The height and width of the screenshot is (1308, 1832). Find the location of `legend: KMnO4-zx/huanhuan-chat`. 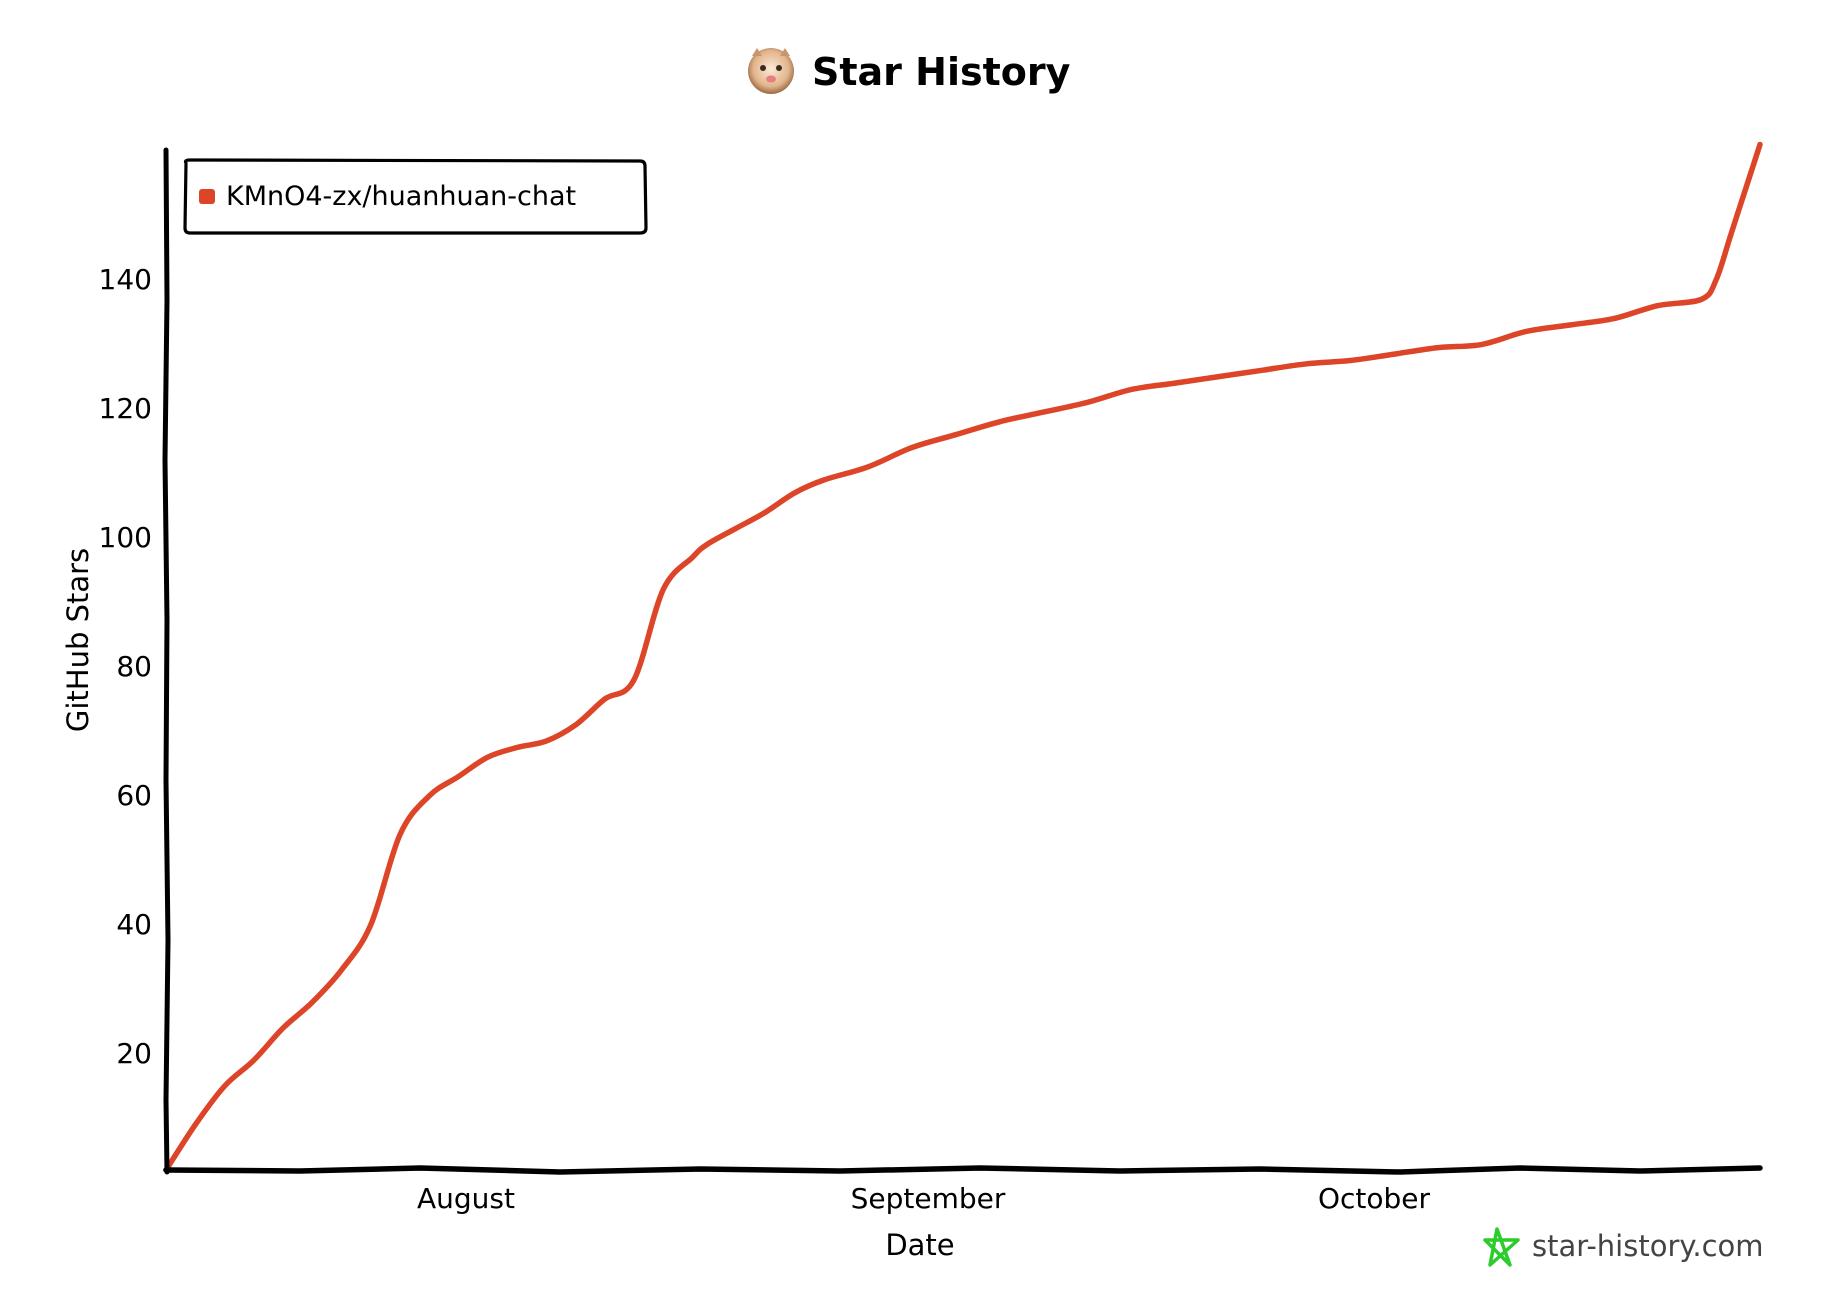

legend: KMnO4-zx/huanhuan-chat is located at coordinates (415, 196).